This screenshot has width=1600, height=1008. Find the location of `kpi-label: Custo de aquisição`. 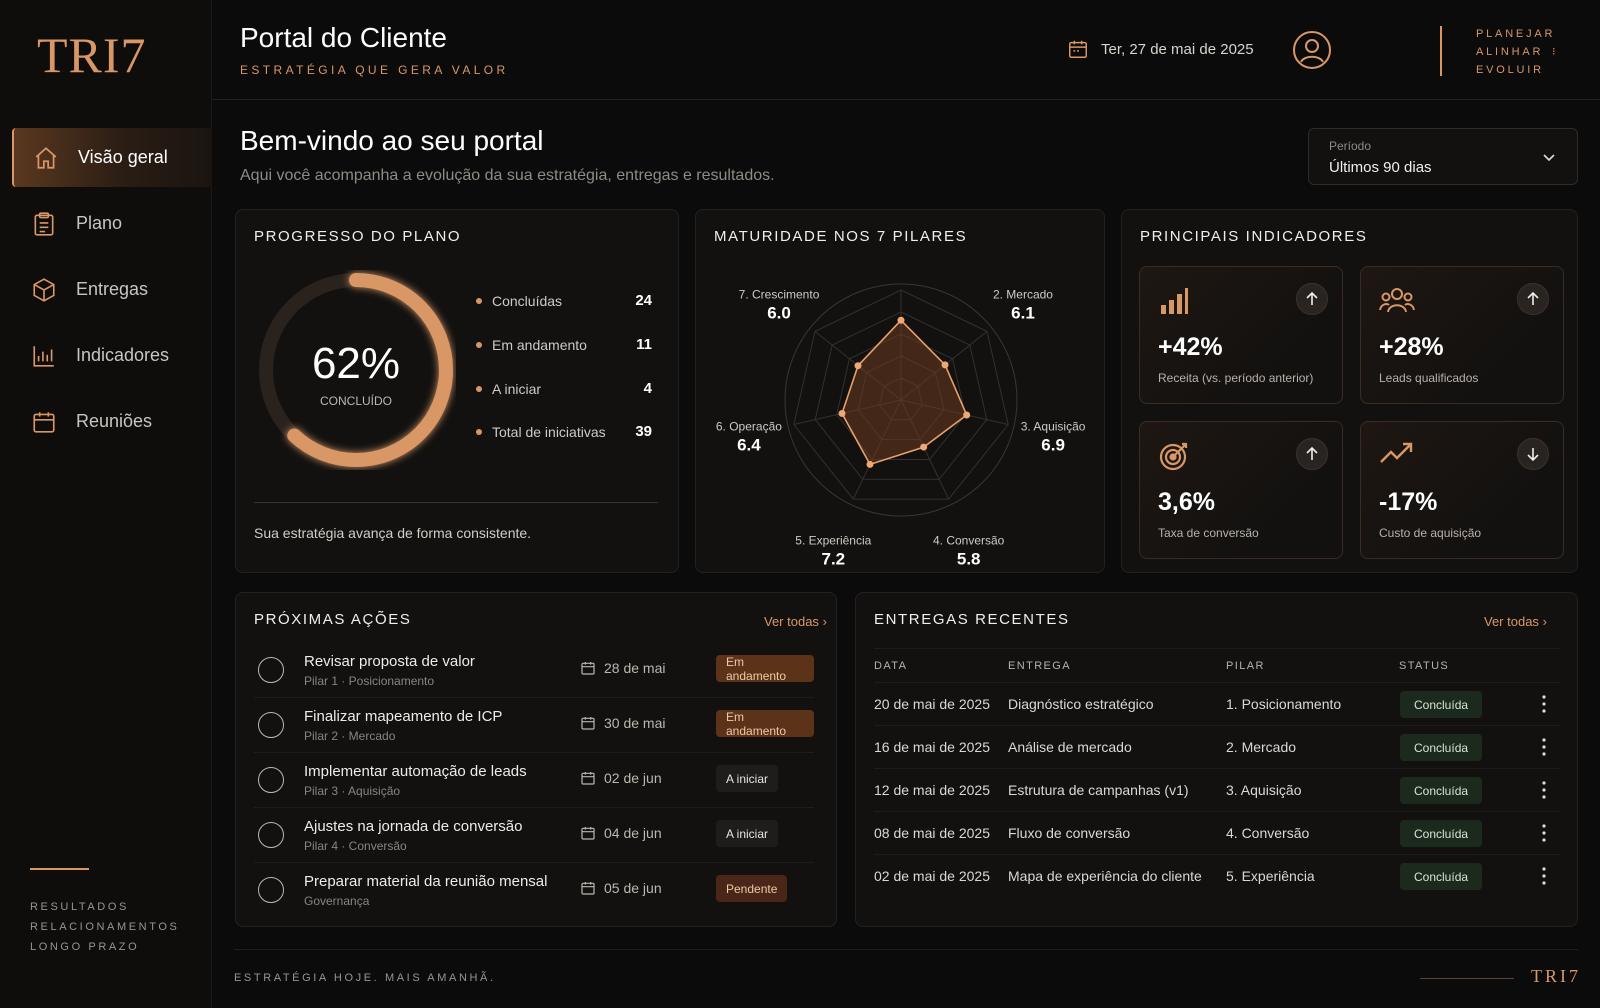

kpi-label: Custo de aquisição is located at coordinates (1430, 533).